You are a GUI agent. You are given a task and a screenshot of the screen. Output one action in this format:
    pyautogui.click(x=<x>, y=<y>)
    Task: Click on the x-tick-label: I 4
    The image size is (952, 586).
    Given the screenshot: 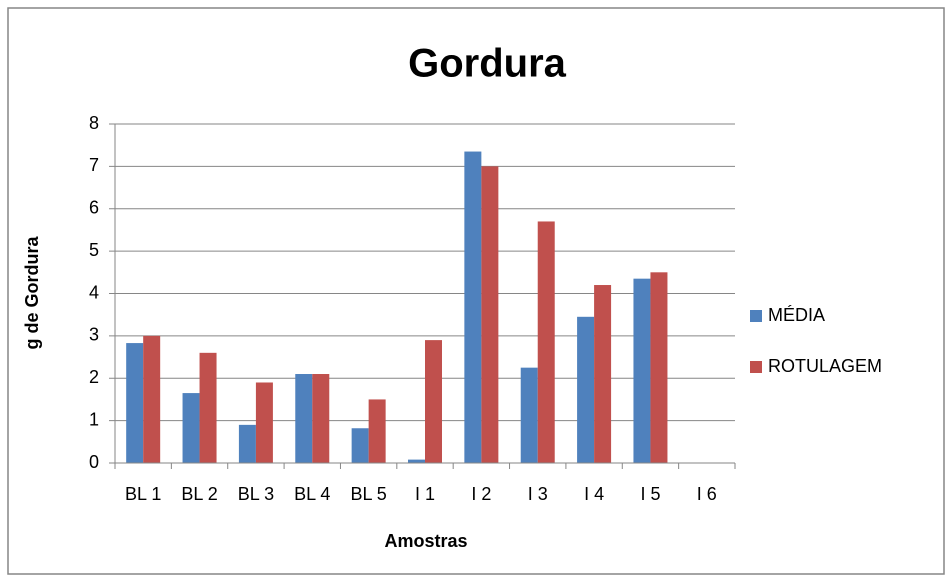 What is the action you would take?
    pyautogui.click(x=594, y=494)
    